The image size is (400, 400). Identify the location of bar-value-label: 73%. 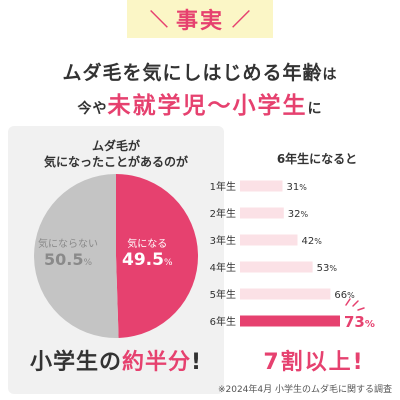
(359, 322).